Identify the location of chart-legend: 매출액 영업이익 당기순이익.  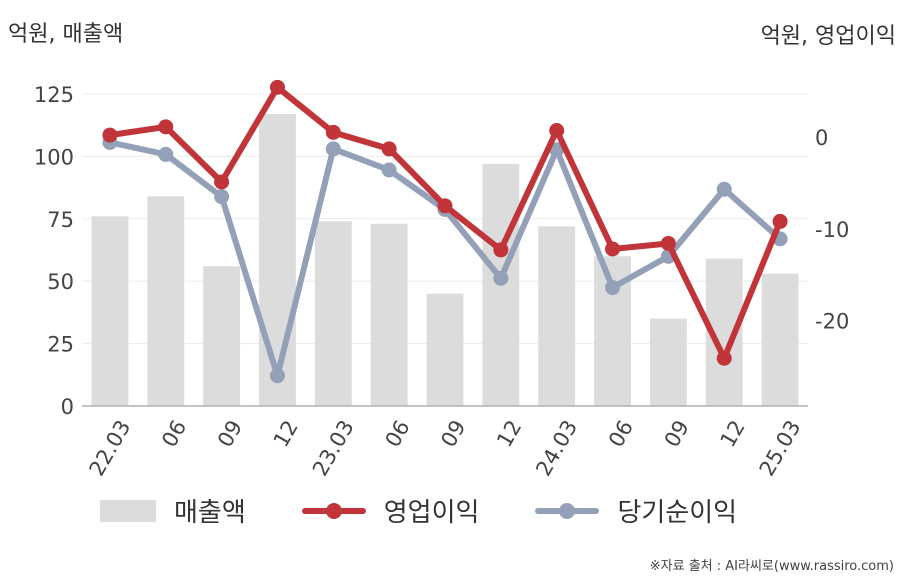
(446, 510).